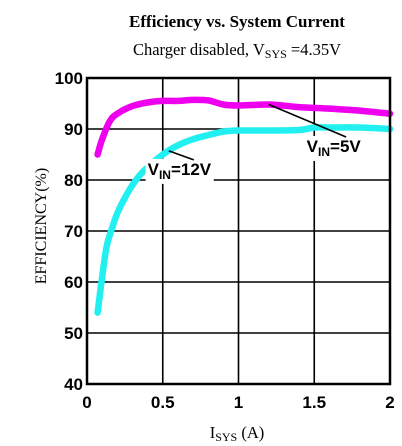  What do you see at coordinates (389, 402) in the screenshot?
I see `x-tick-label: 2` at bounding box center [389, 402].